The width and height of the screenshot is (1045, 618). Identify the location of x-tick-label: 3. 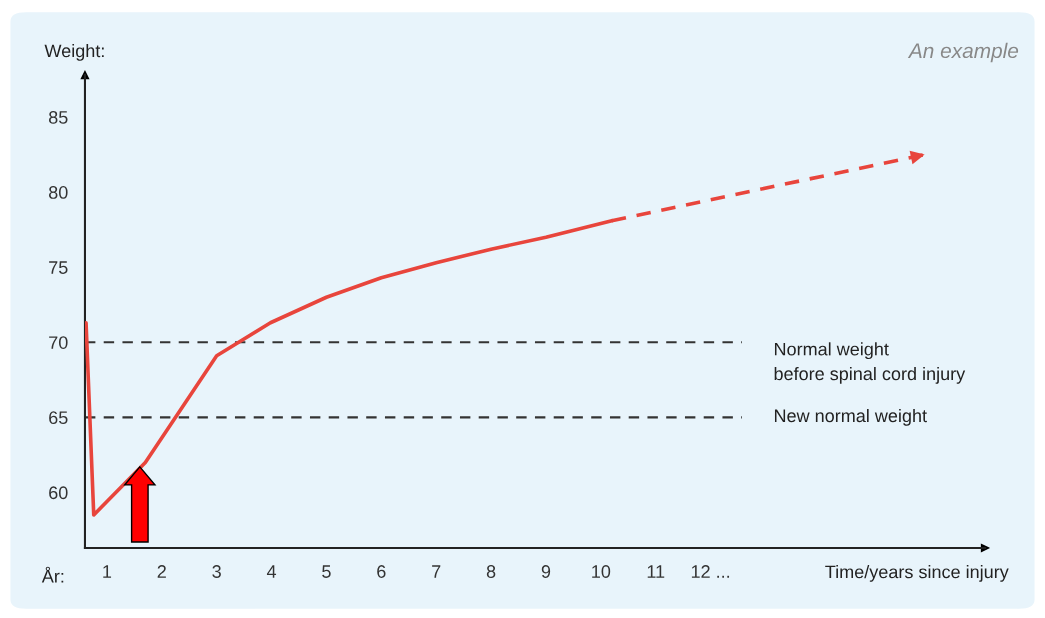
(216, 571).